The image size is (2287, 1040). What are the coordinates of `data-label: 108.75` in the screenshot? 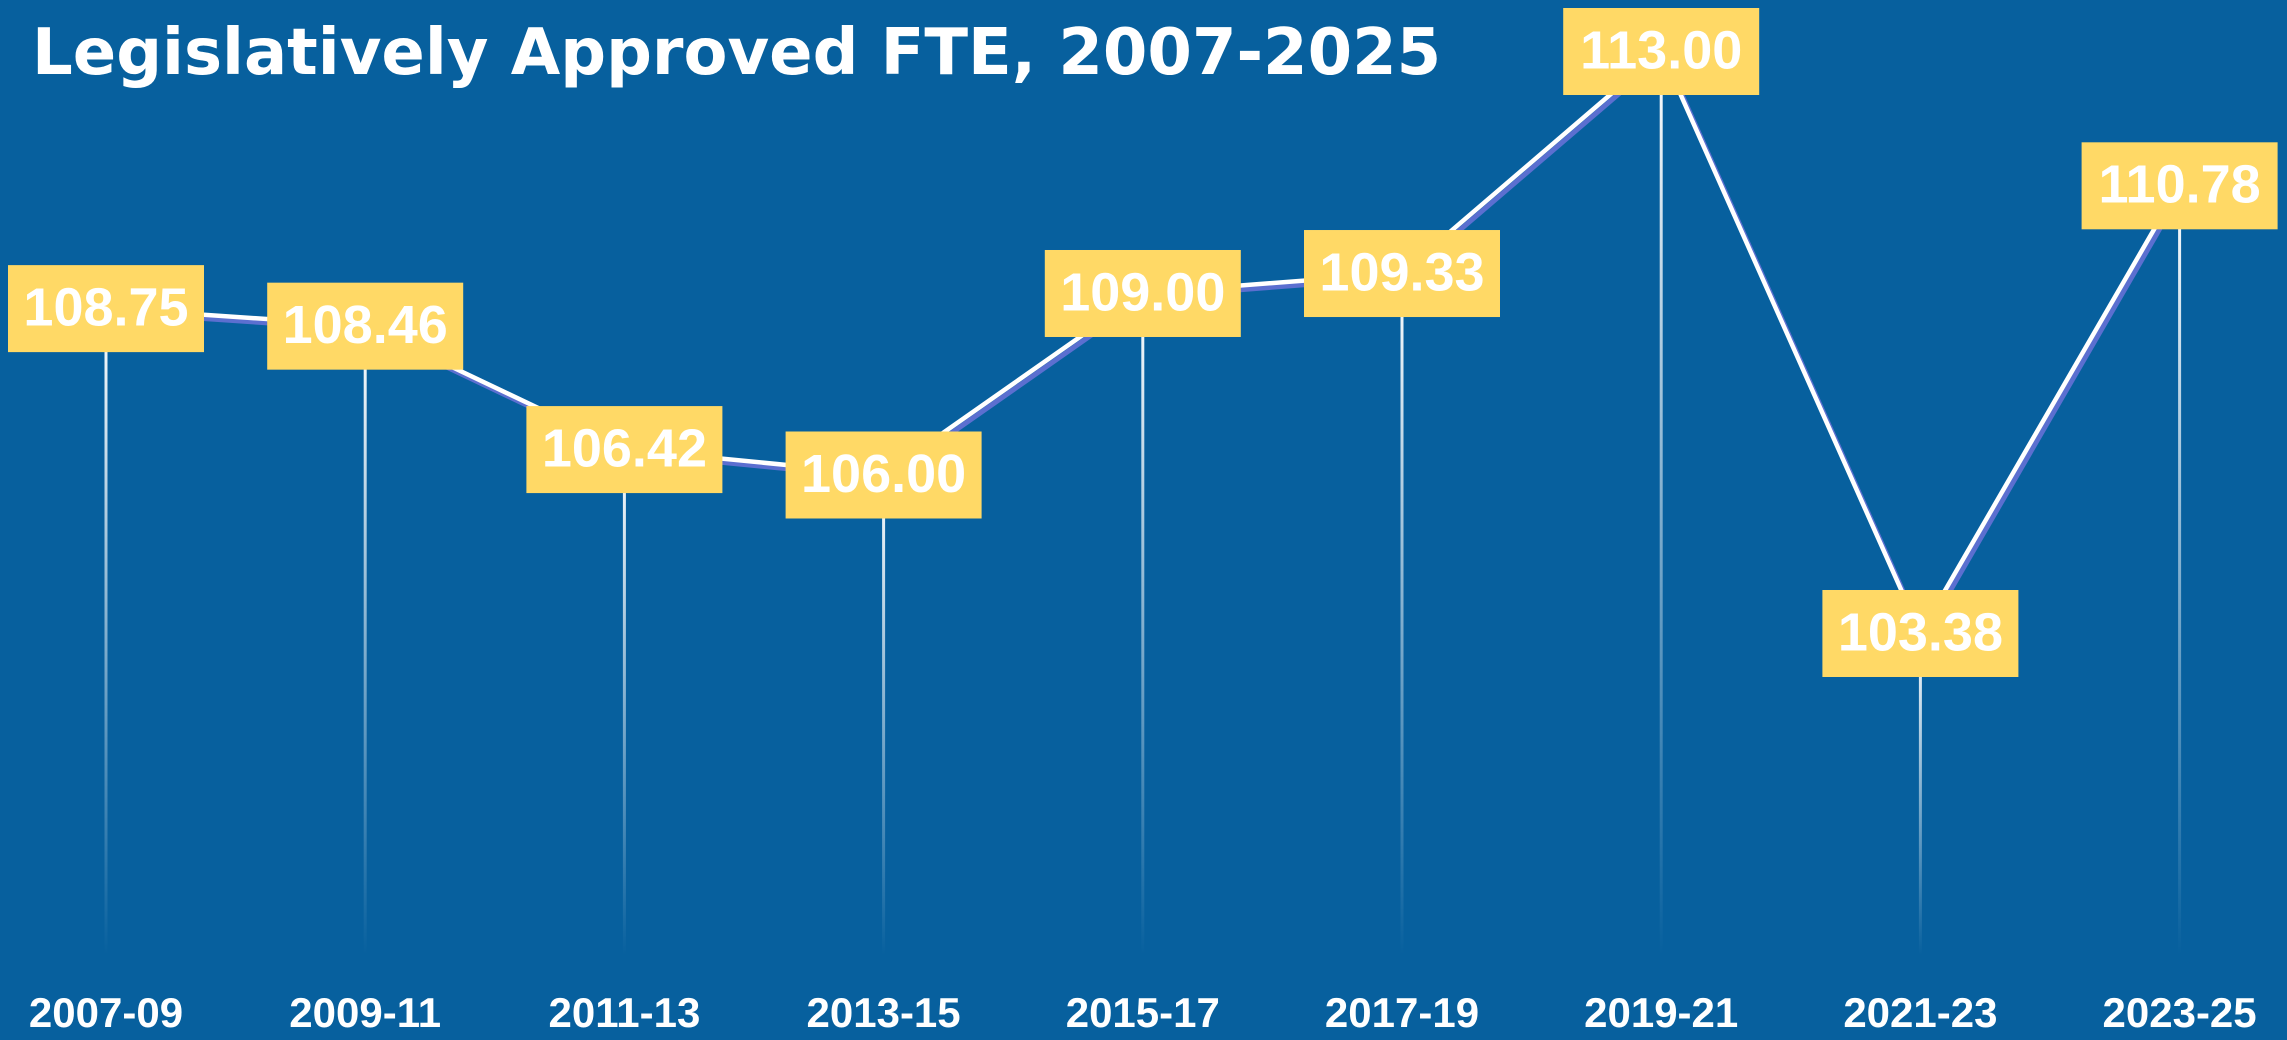 It's located at (105, 307).